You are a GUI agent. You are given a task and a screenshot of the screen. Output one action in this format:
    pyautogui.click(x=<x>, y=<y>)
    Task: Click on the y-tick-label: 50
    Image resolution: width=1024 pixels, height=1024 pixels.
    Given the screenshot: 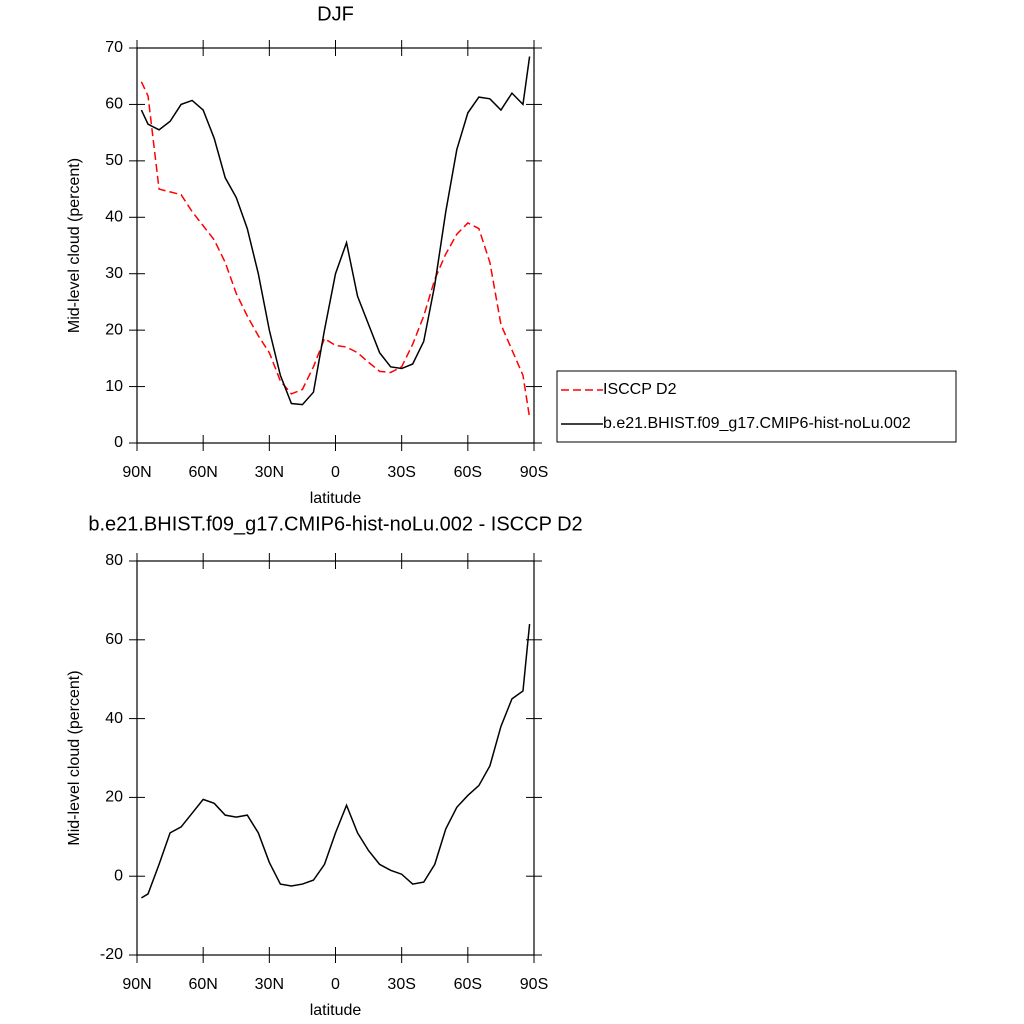 What is the action you would take?
    pyautogui.click(x=114, y=160)
    